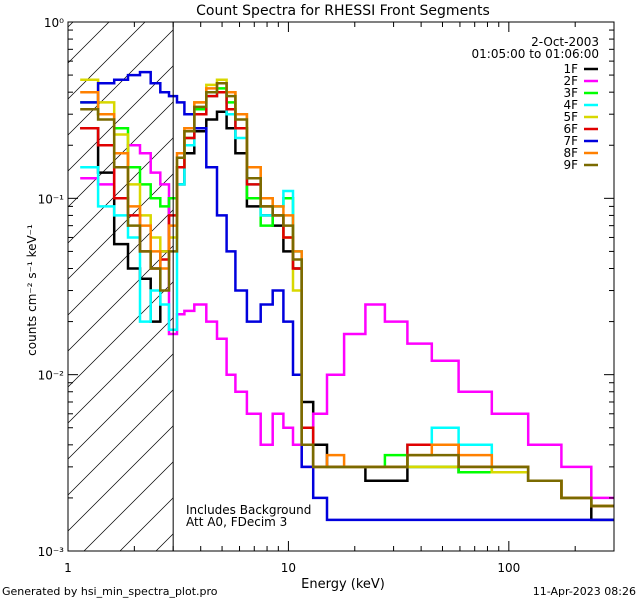 This screenshot has height=600, width=640. I want to click on x-axis-label: Energy (keV), so click(343, 584).